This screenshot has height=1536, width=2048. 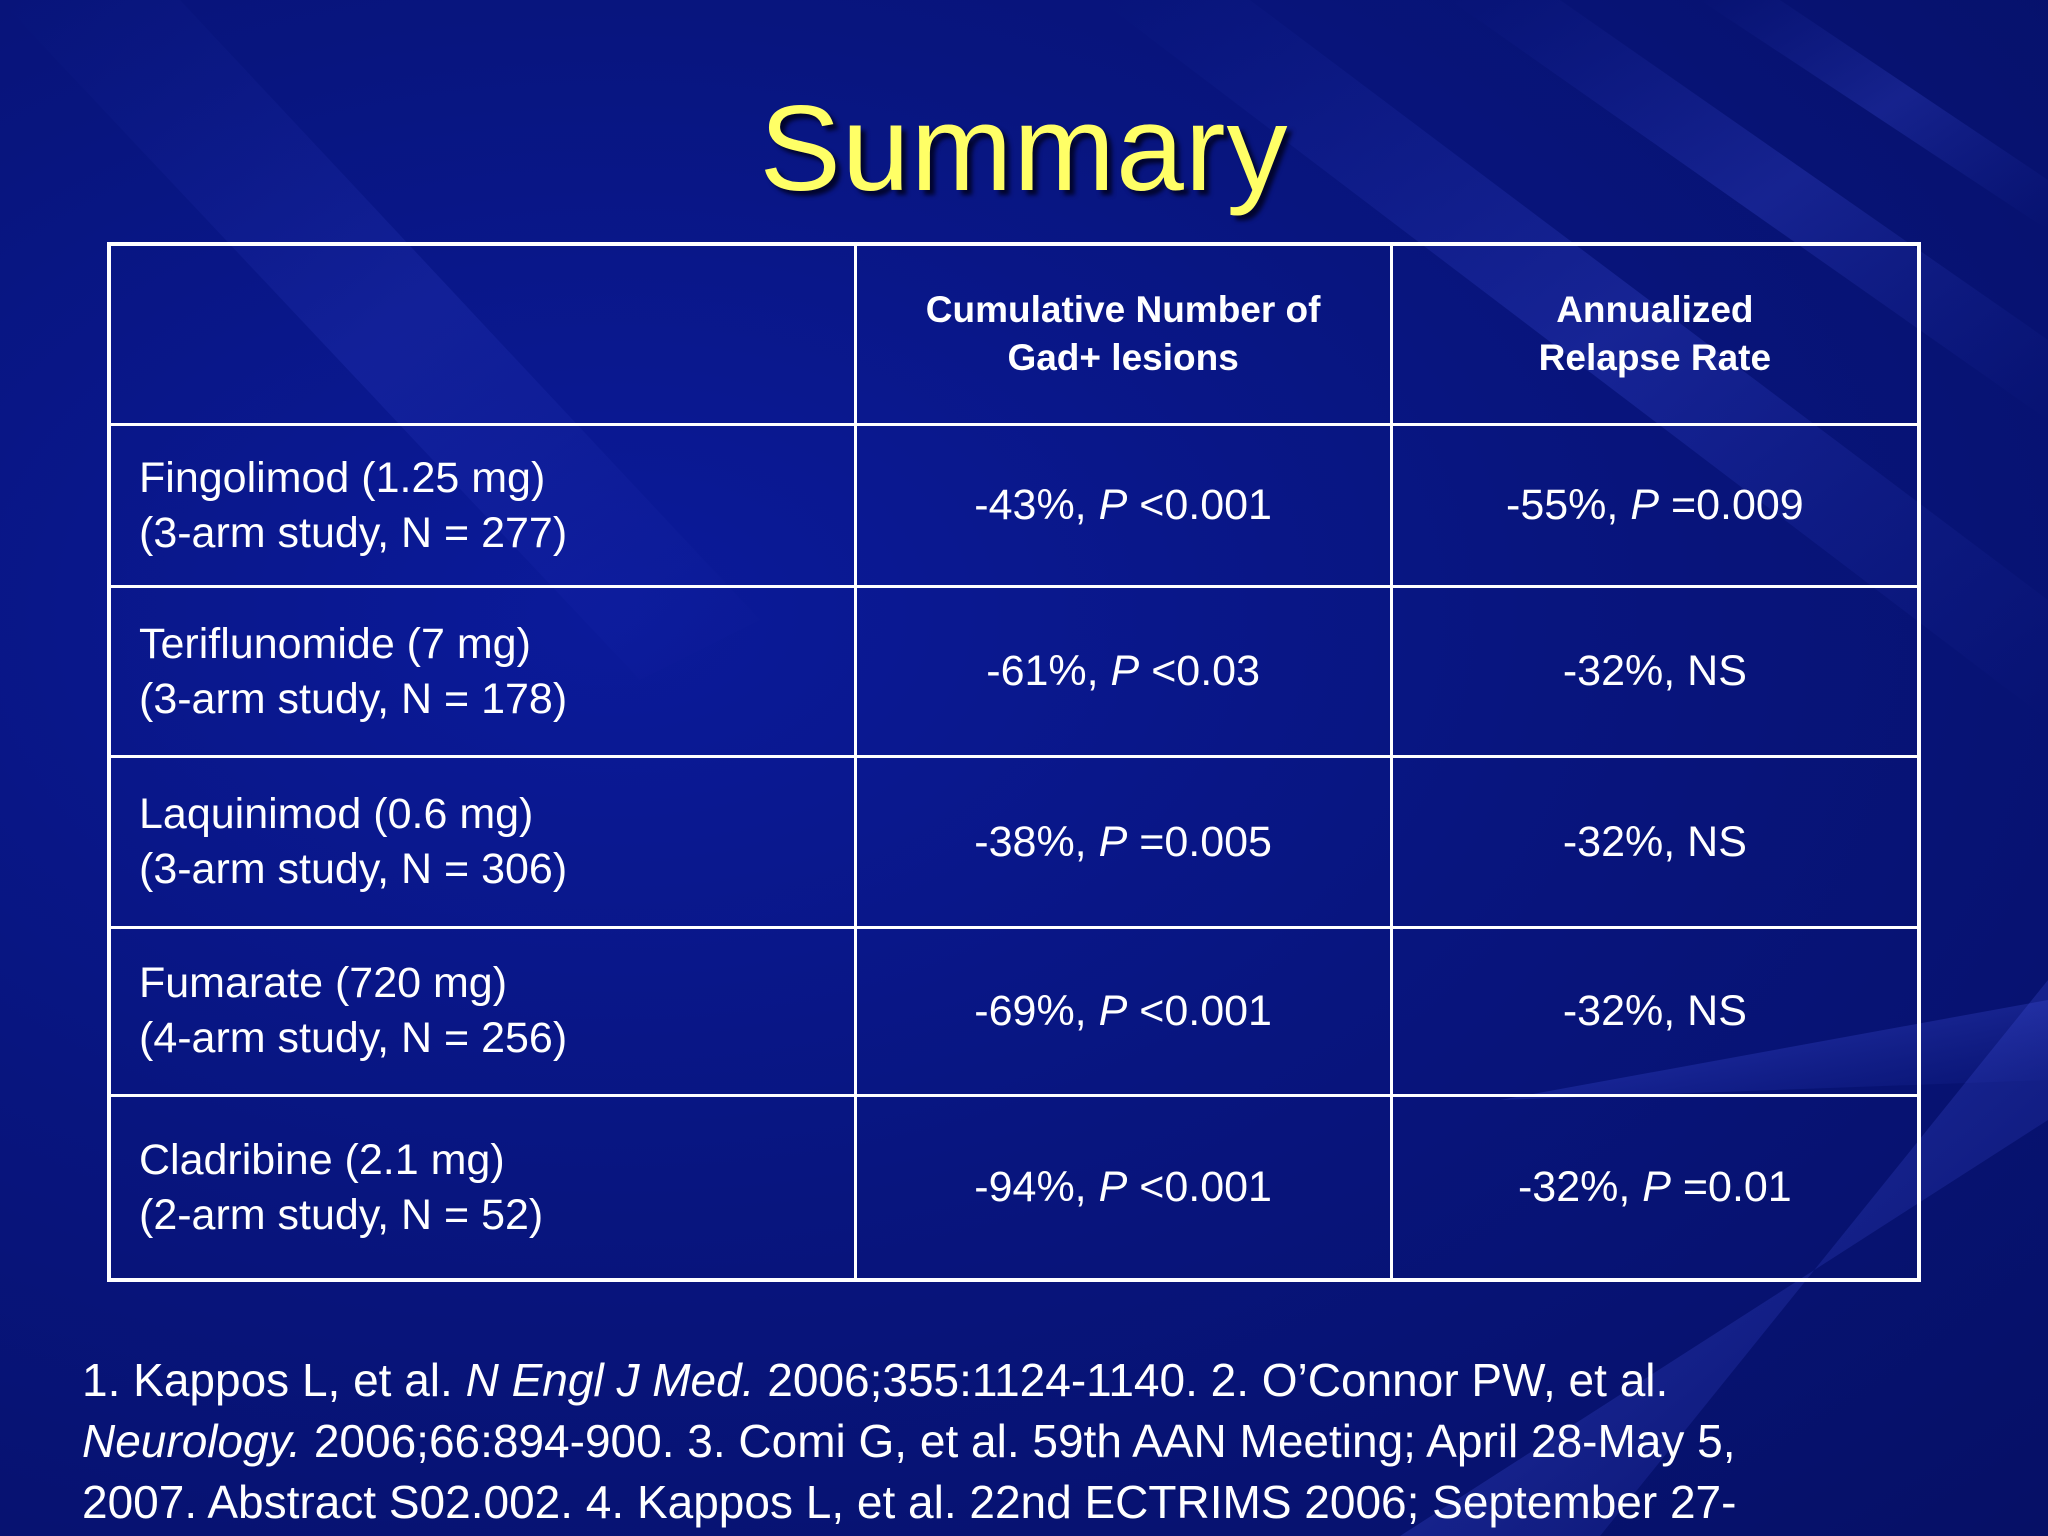 I want to click on gad-value-cell: -69%, P <0.001, so click(x=1123, y=1011).